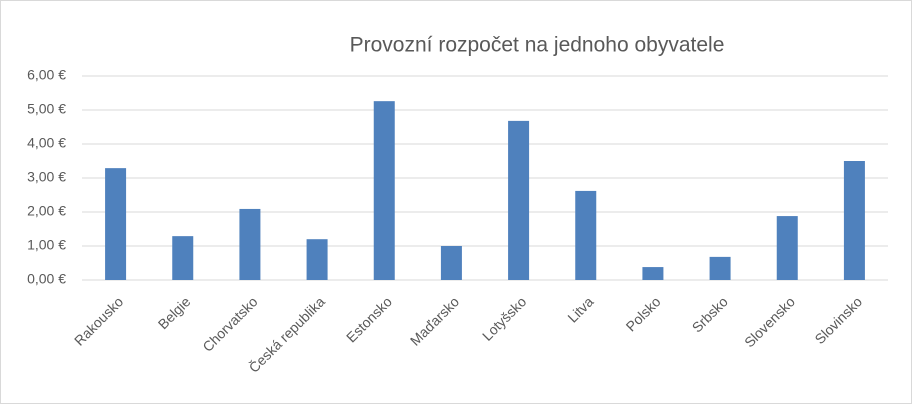  What do you see at coordinates (537, 45) in the screenshot?
I see `chart-title: Provozní rozpočet na jednoho obyvatele` at bounding box center [537, 45].